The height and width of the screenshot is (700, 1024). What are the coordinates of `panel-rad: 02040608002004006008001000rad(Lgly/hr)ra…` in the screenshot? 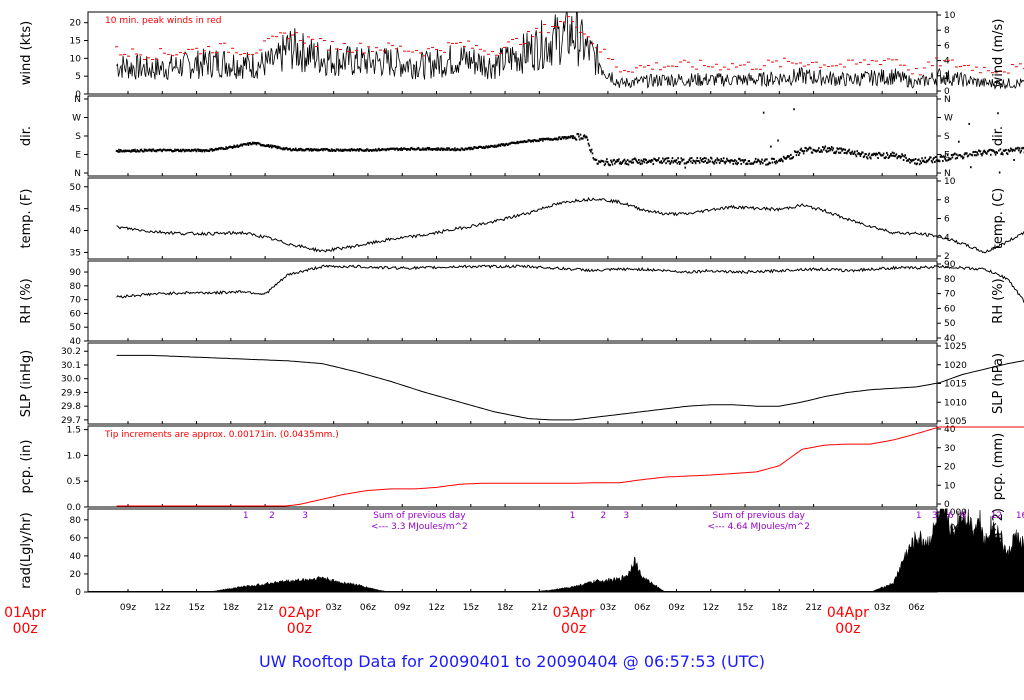 It's located at (521, 553).